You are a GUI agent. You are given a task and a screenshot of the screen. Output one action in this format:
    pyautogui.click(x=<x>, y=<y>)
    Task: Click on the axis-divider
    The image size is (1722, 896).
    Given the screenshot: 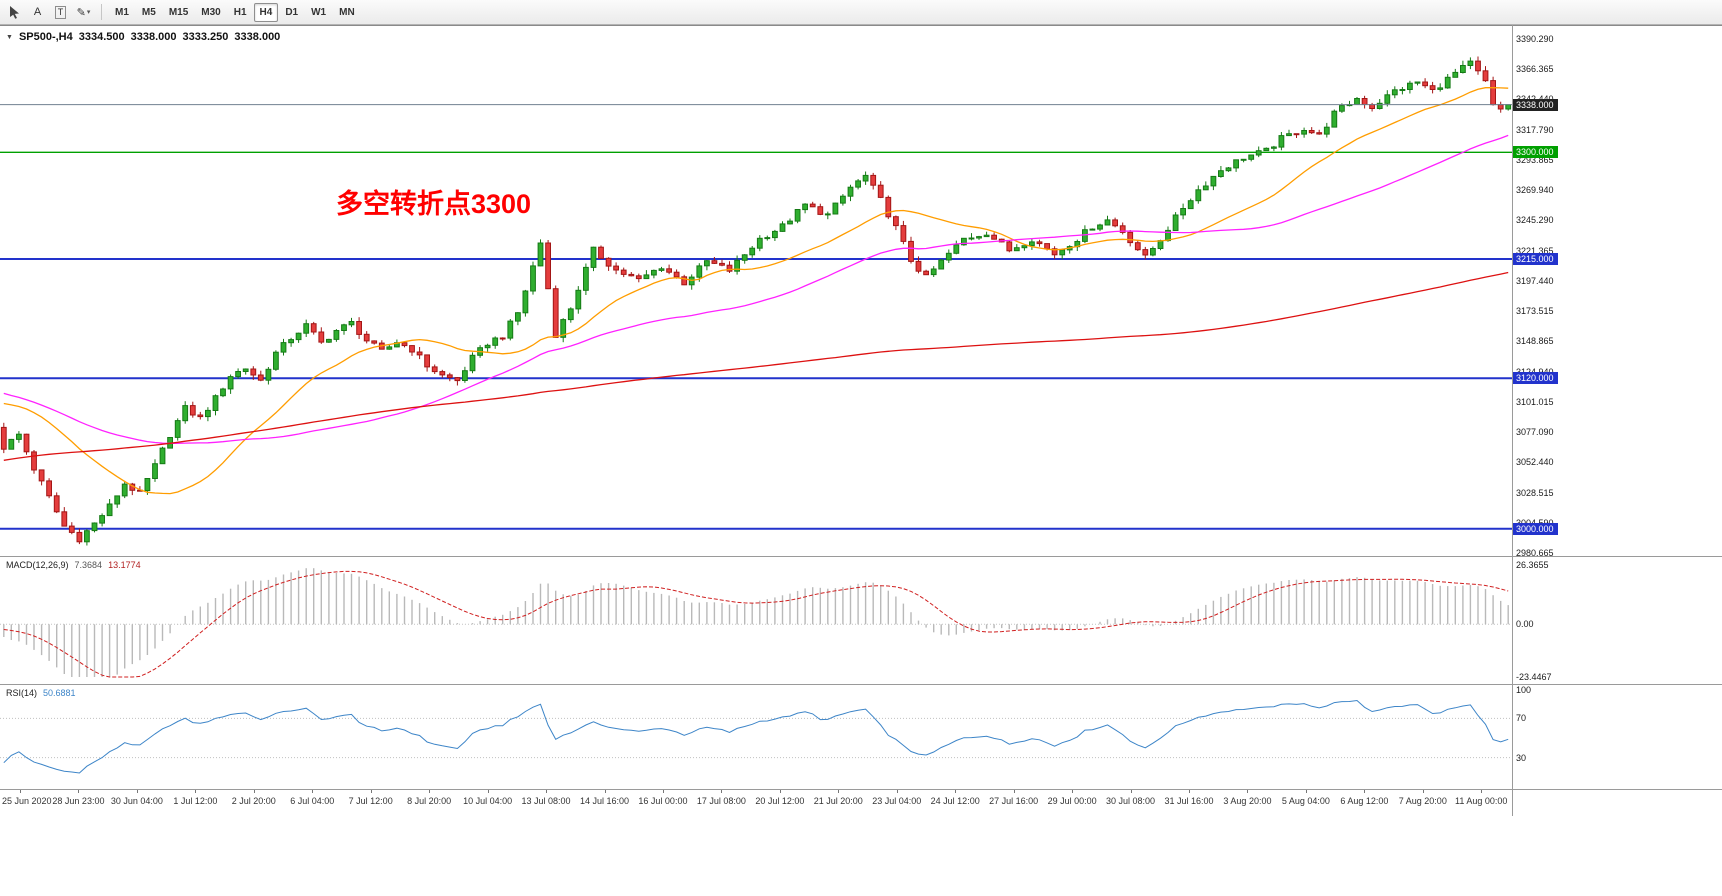 What is the action you would take?
    pyautogui.click(x=1512, y=420)
    